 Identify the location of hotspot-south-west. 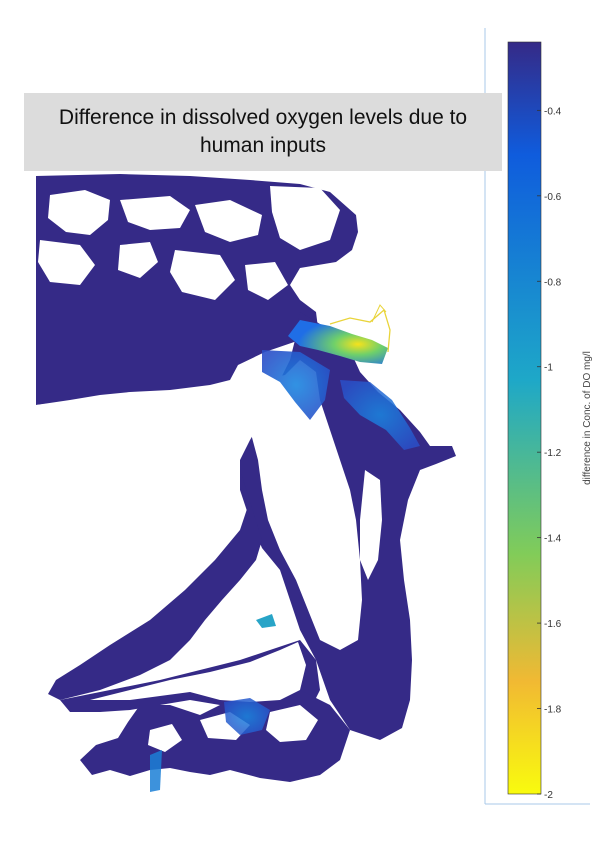
(156, 771).